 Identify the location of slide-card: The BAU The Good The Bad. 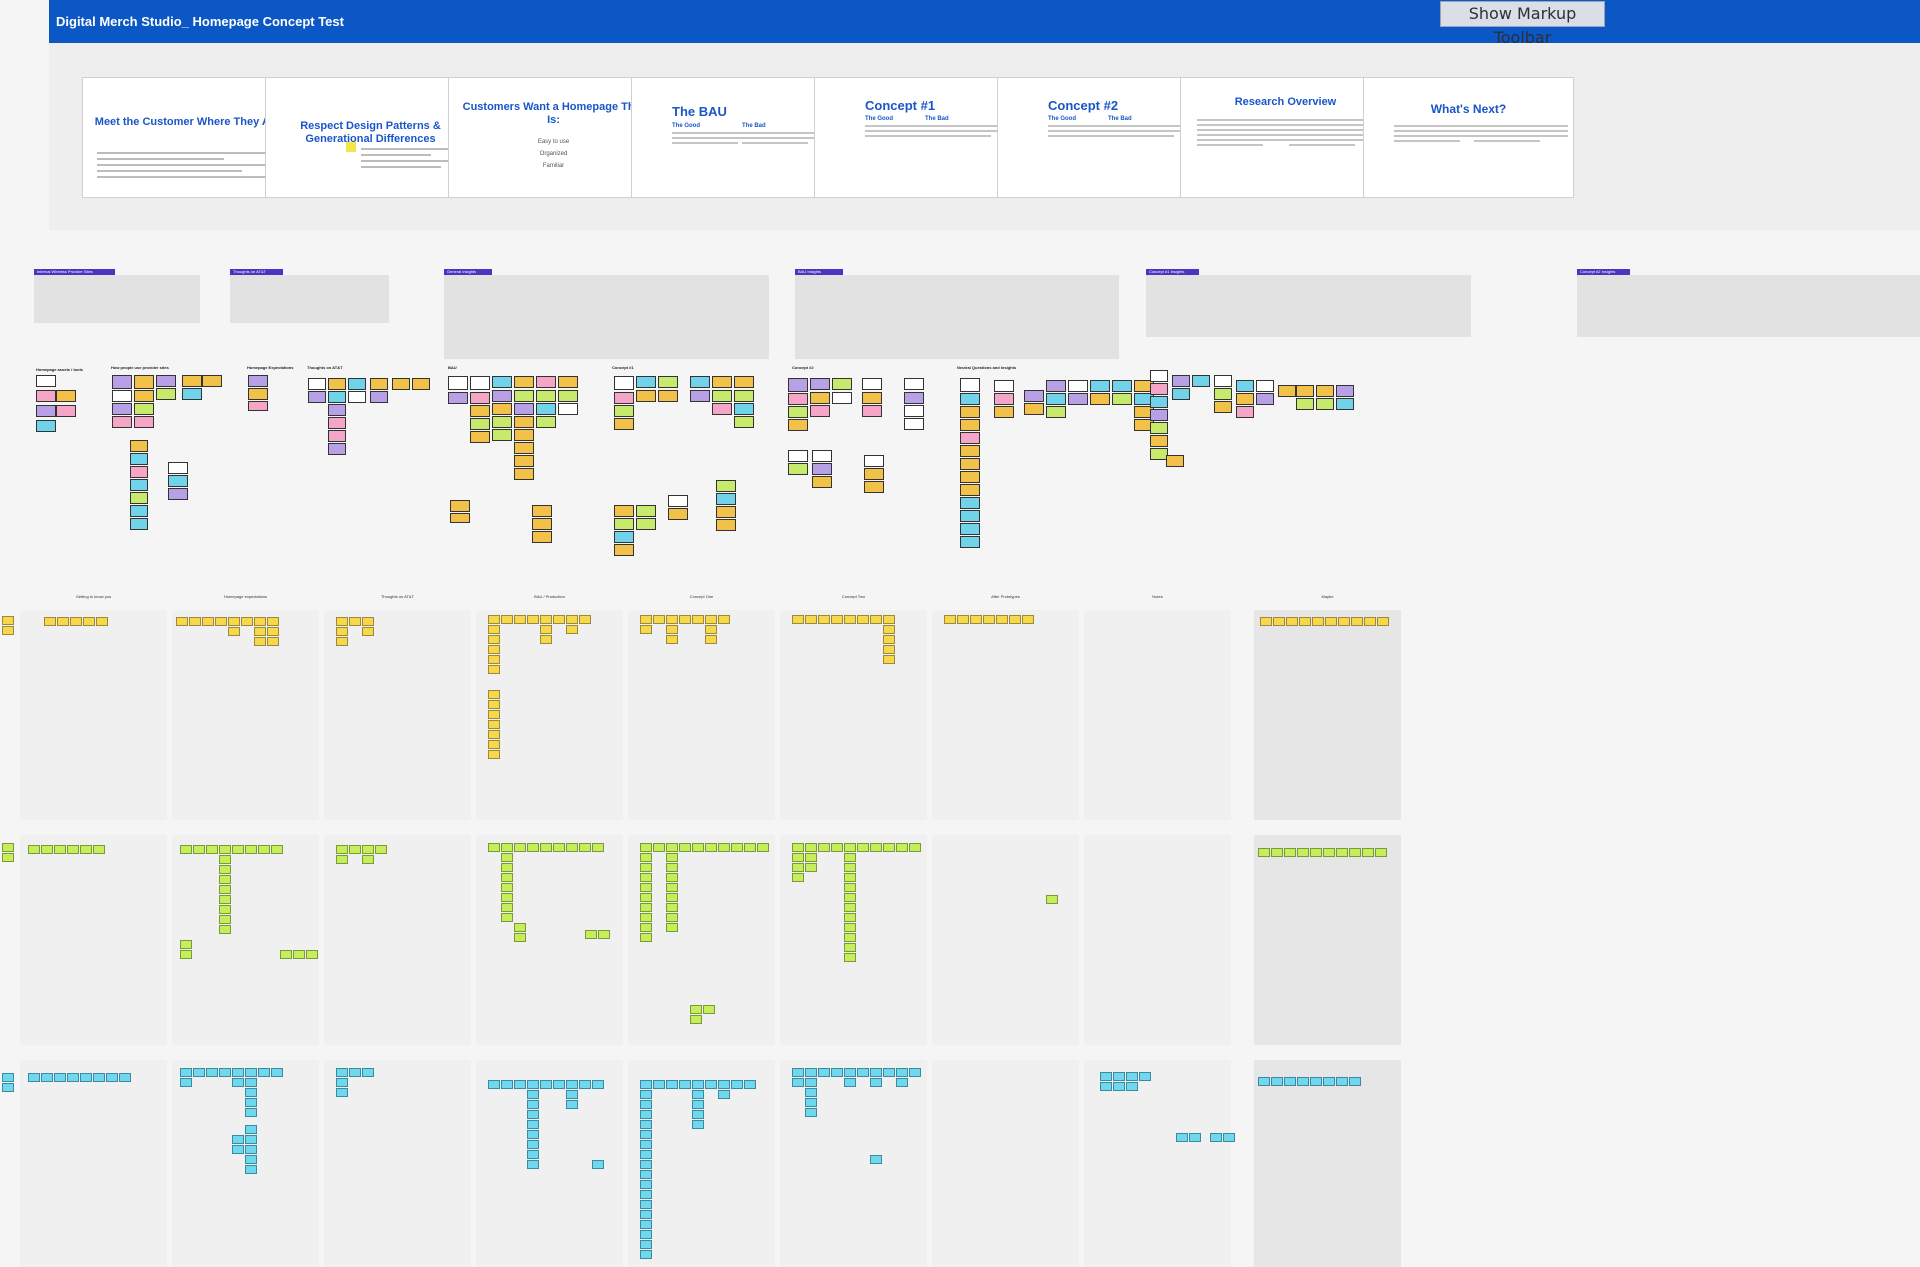
(736, 137).